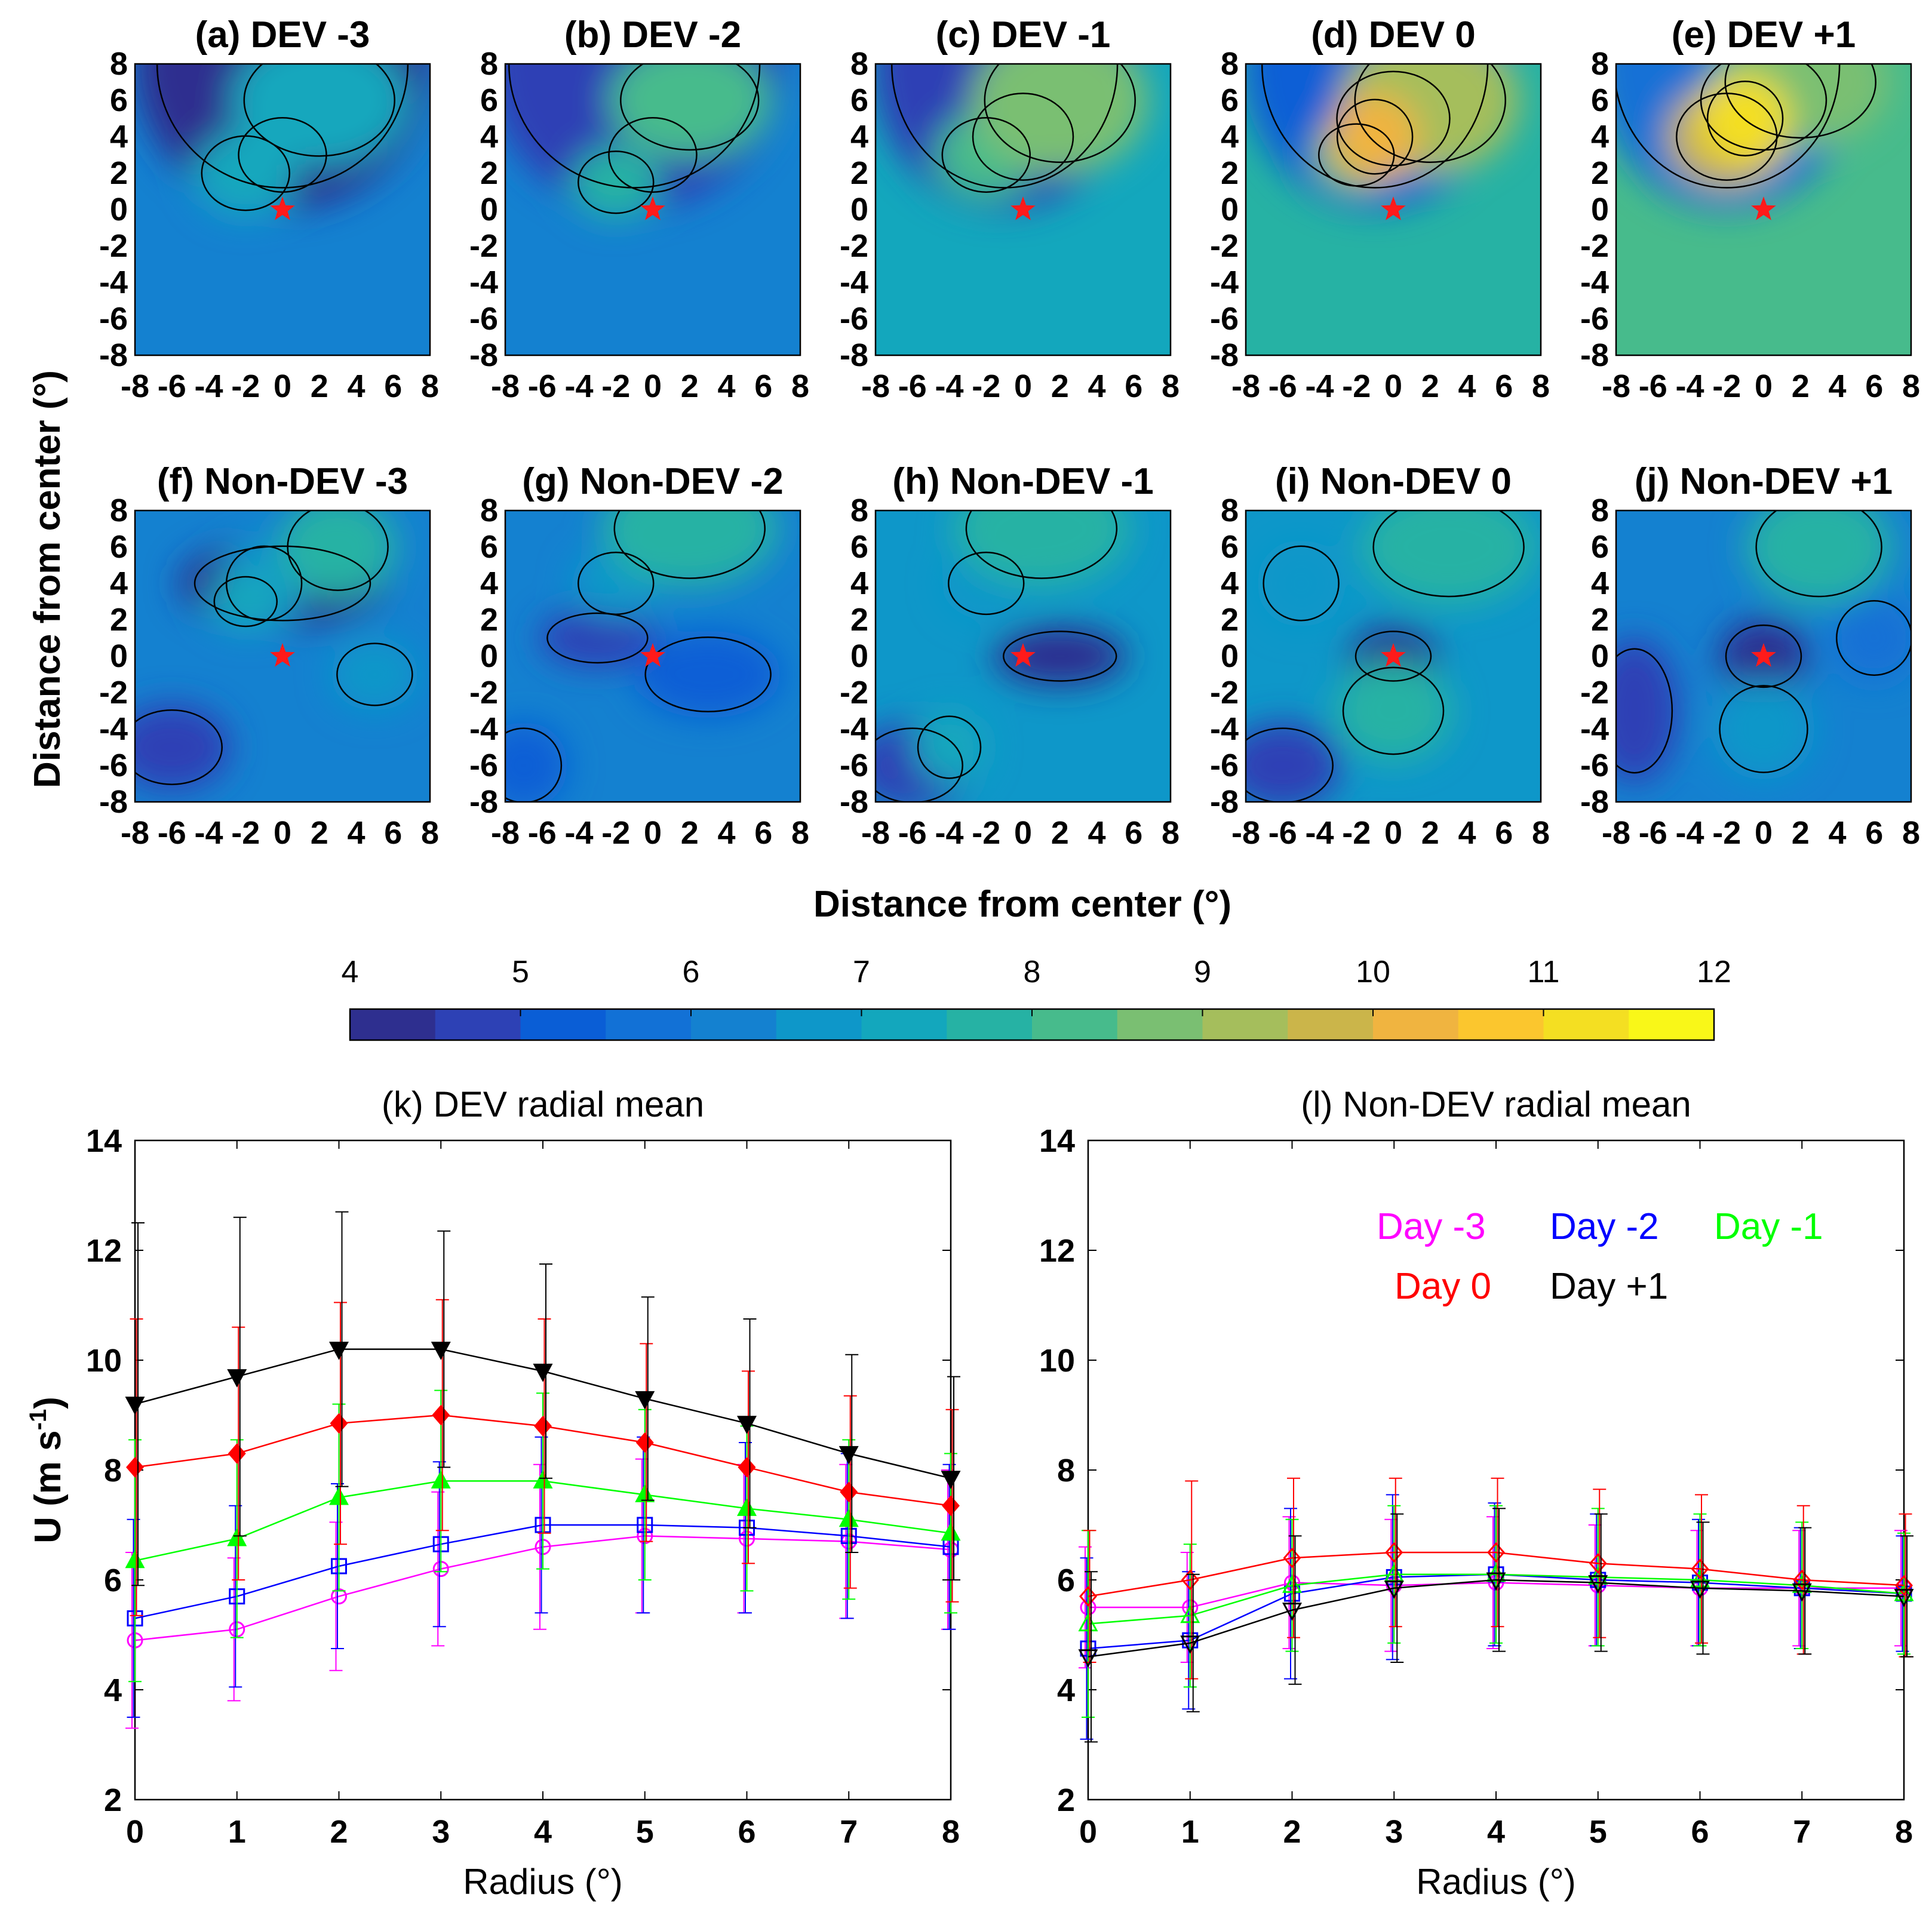 The height and width of the screenshot is (1928, 1932). I want to click on x-tick-label: 3, so click(441, 1832).